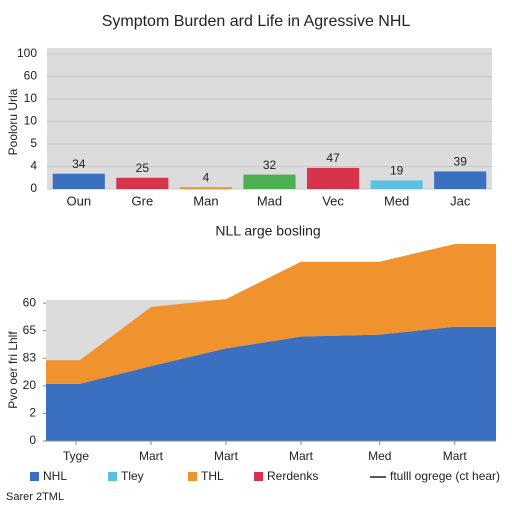 Image resolution: width=512 pixels, height=512 pixels. Describe the element at coordinates (79, 164) in the screenshot. I see `data-label: 34` at that location.